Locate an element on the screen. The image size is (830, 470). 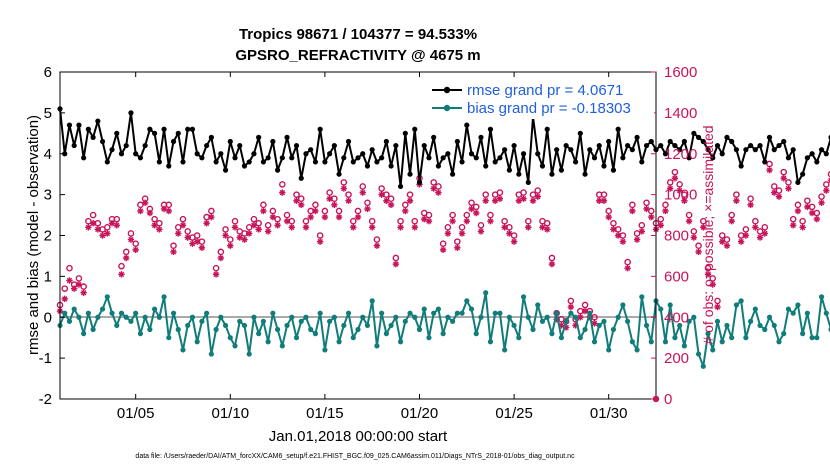
y-right-tick-label: 600 is located at coordinates (676, 276).